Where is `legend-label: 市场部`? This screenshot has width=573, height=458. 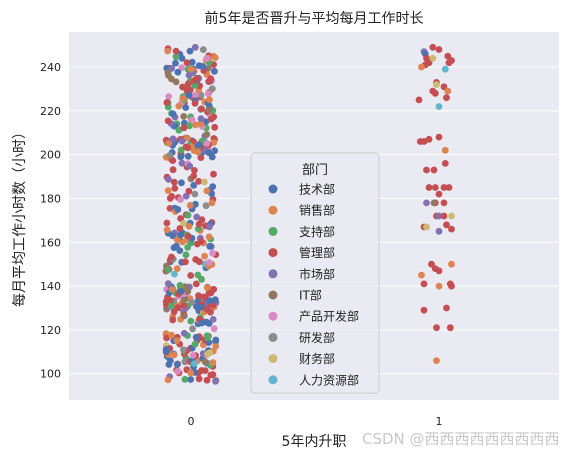 legend-label: 市场部 is located at coordinates (317, 273).